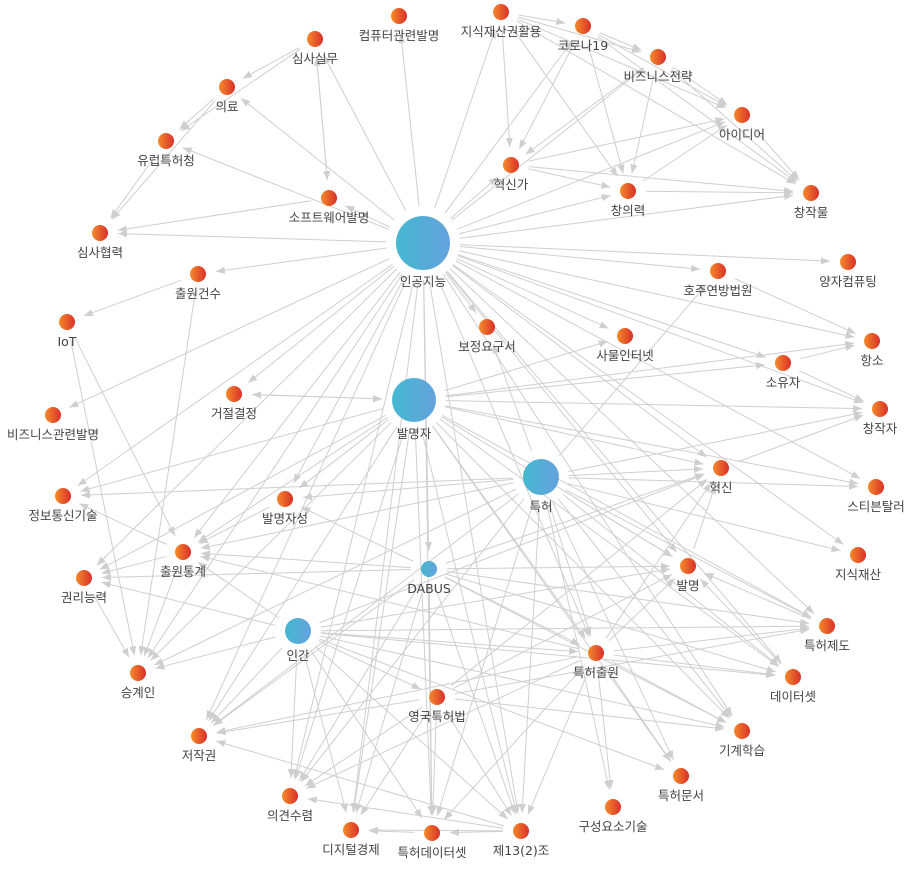 The height and width of the screenshot is (870, 910). Describe the element at coordinates (876, 496) in the screenshot. I see `node-thaler: 스티븐탈러` at that location.